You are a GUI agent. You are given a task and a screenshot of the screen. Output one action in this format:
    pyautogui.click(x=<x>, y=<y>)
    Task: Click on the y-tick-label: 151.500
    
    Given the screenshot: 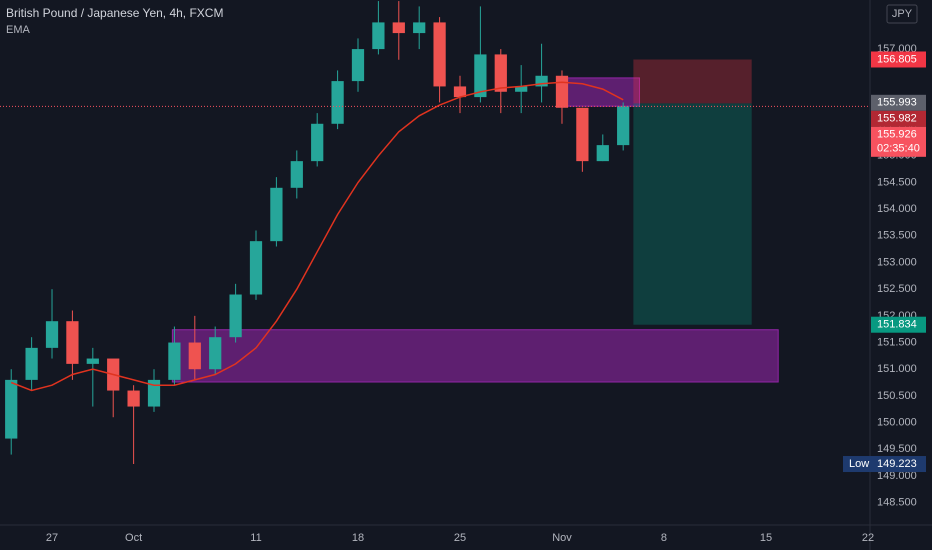 What is the action you would take?
    pyautogui.click(x=897, y=342)
    